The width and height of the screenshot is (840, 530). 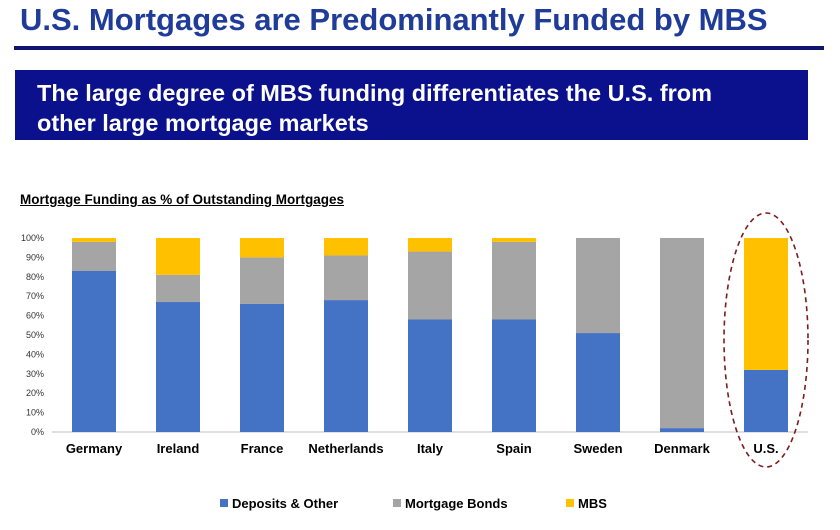 I want to click on category-label: Sweden, so click(x=597, y=448).